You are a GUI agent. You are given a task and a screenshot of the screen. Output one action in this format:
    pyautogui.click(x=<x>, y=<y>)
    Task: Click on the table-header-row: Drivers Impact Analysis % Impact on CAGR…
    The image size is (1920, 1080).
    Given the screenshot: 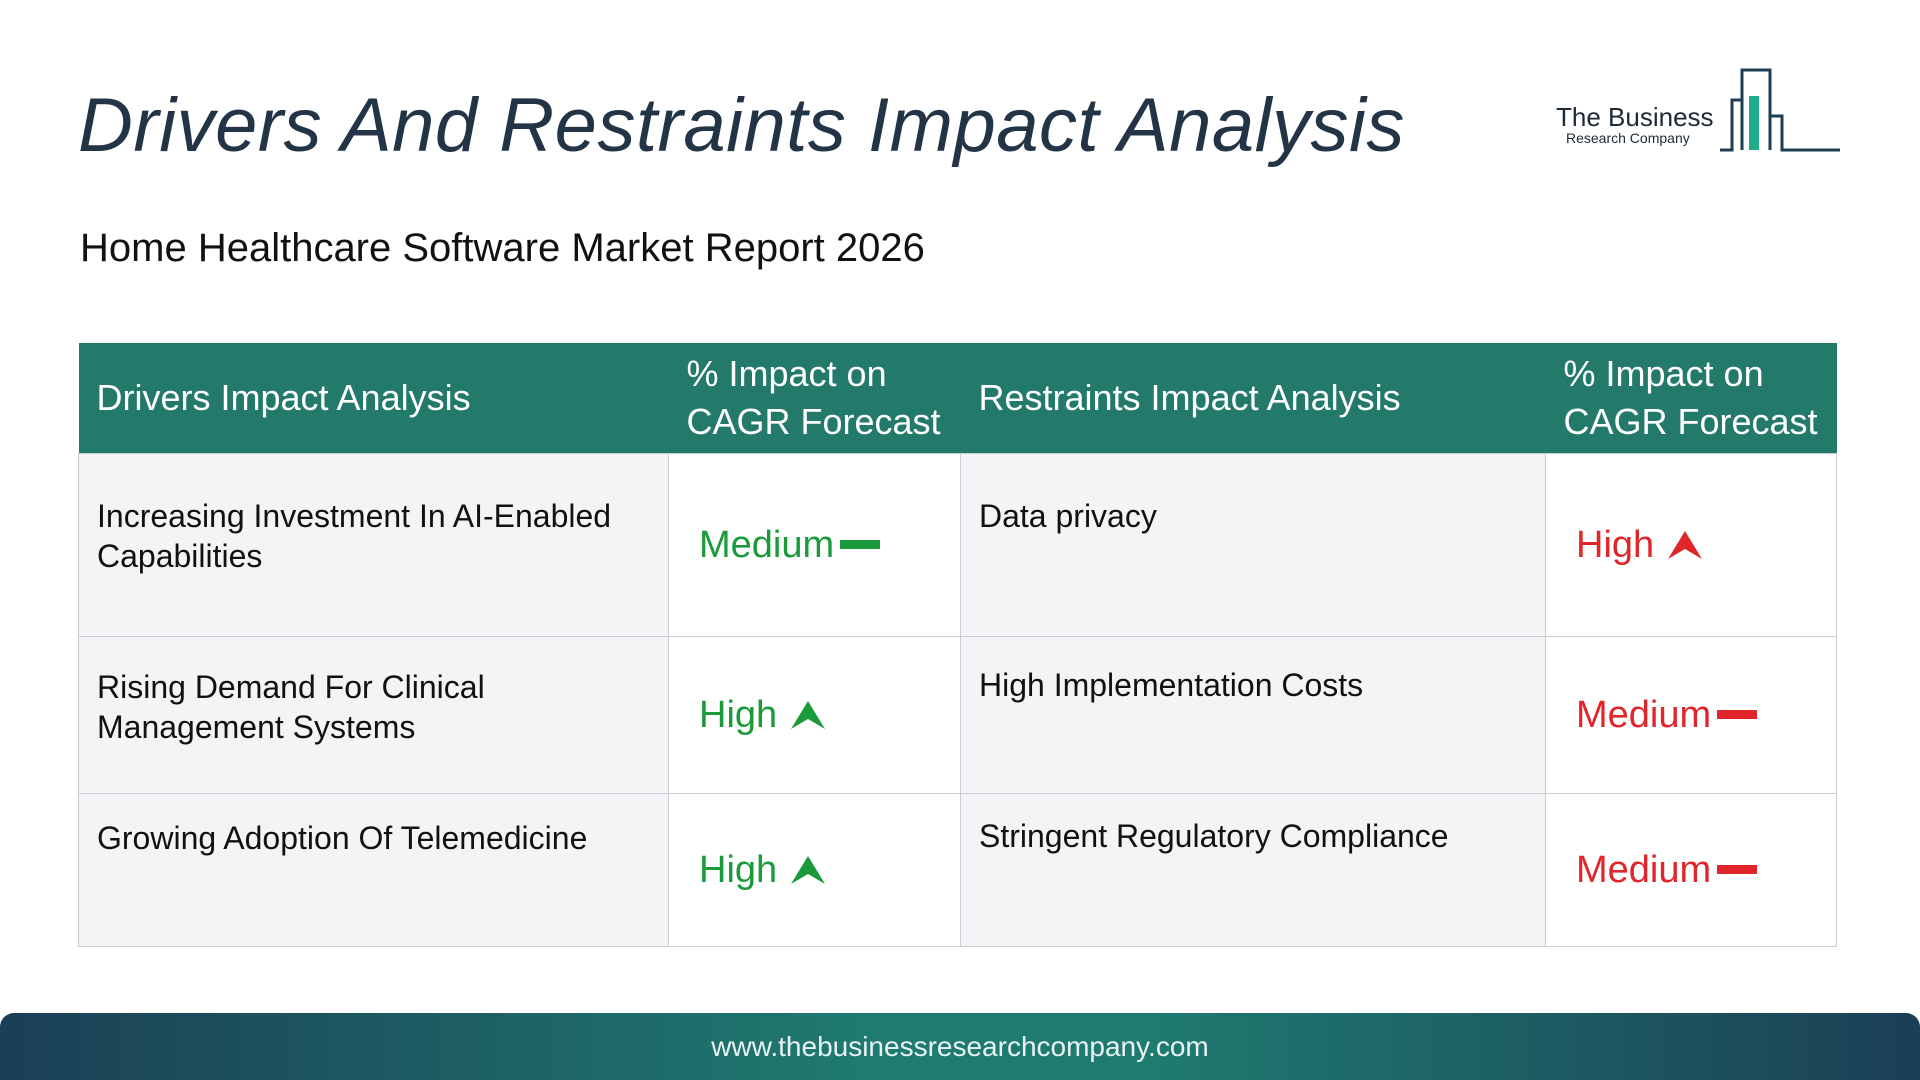 What is the action you would take?
    pyautogui.click(x=957, y=398)
    